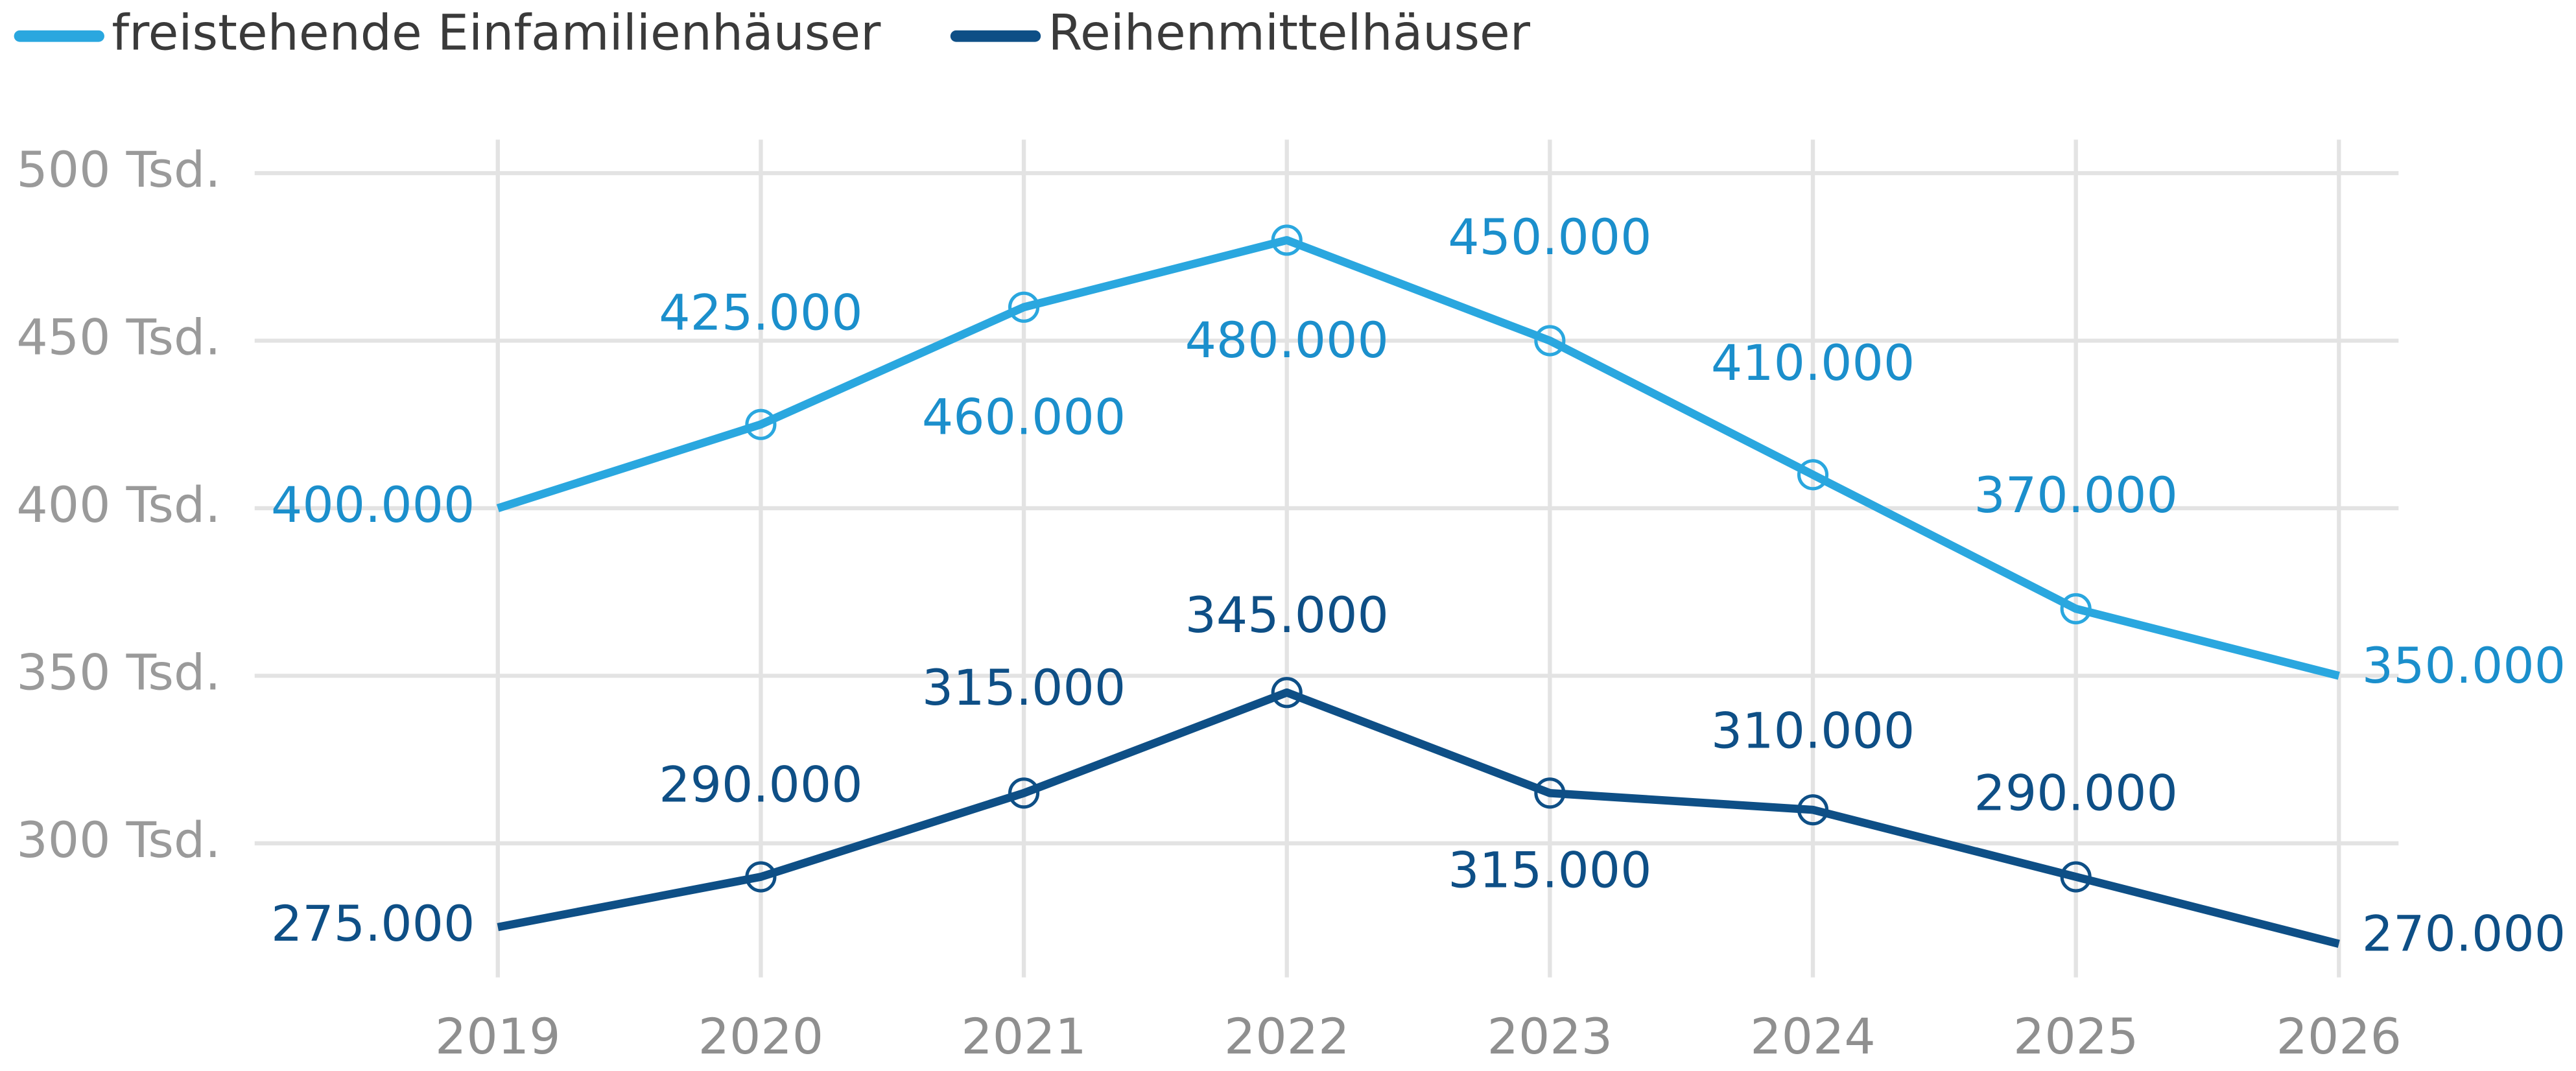  Describe the element at coordinates (1287, 340) in the screenshot. I see `data-label: 480.000` at that location.